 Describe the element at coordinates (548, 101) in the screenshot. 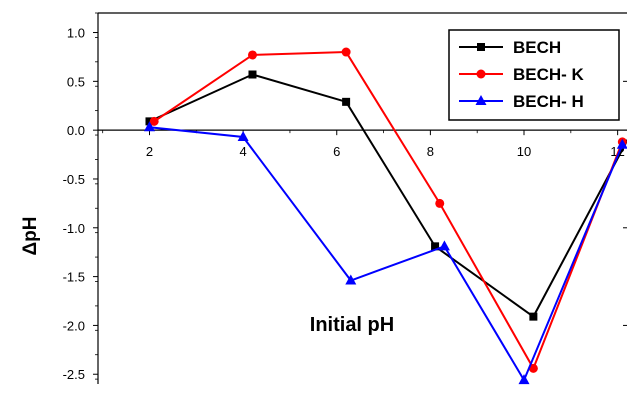

I see `legend-label: BECH- H` at that location.